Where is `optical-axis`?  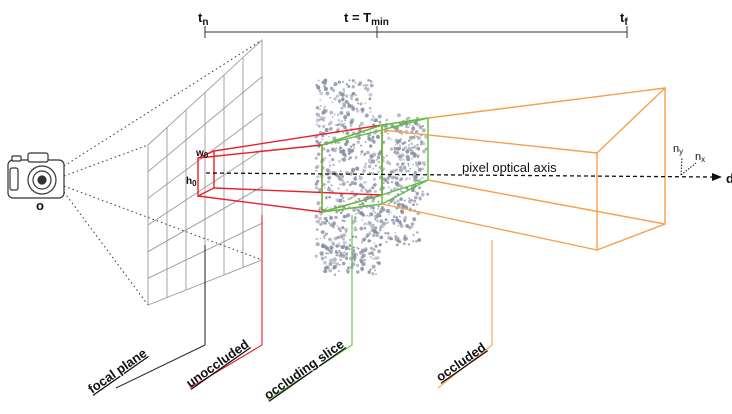 optical-axis is located at coordinates (463, 176).